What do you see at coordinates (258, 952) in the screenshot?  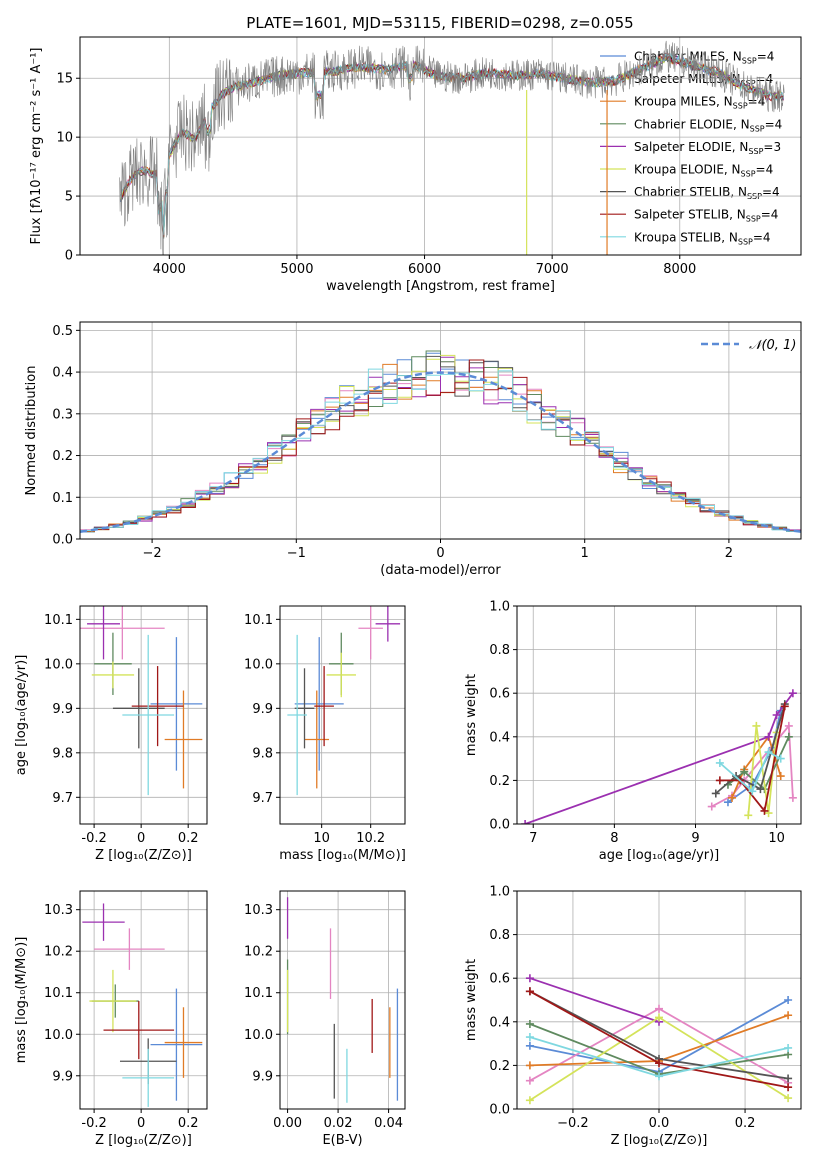 I see `y-tick-label: 10.2` at bounding box center [258, 952].